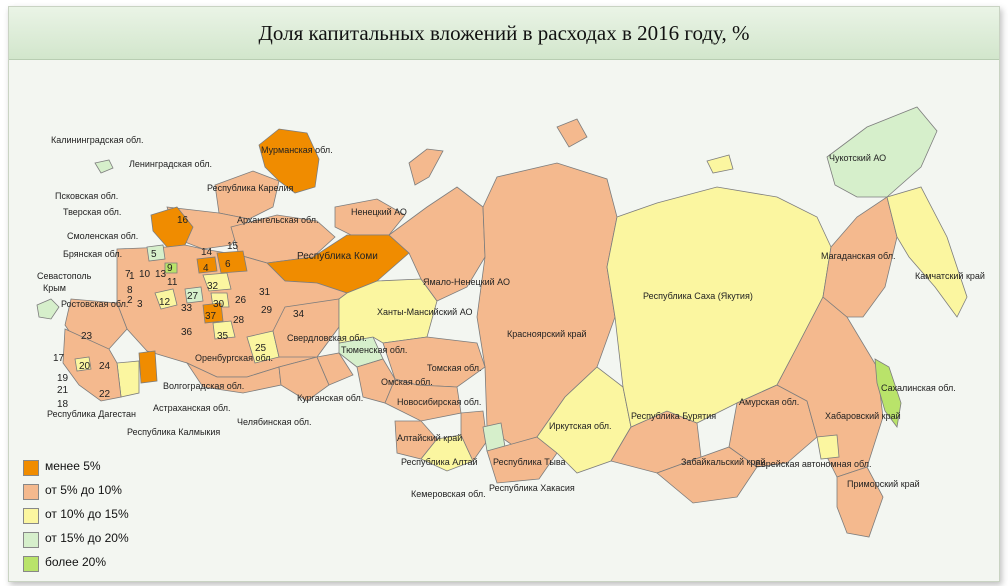 This screenshot has width=1008, height=586. Describe the element at coordinates (105, 394) in the screenshot. I see `number-22: 22` at that location.